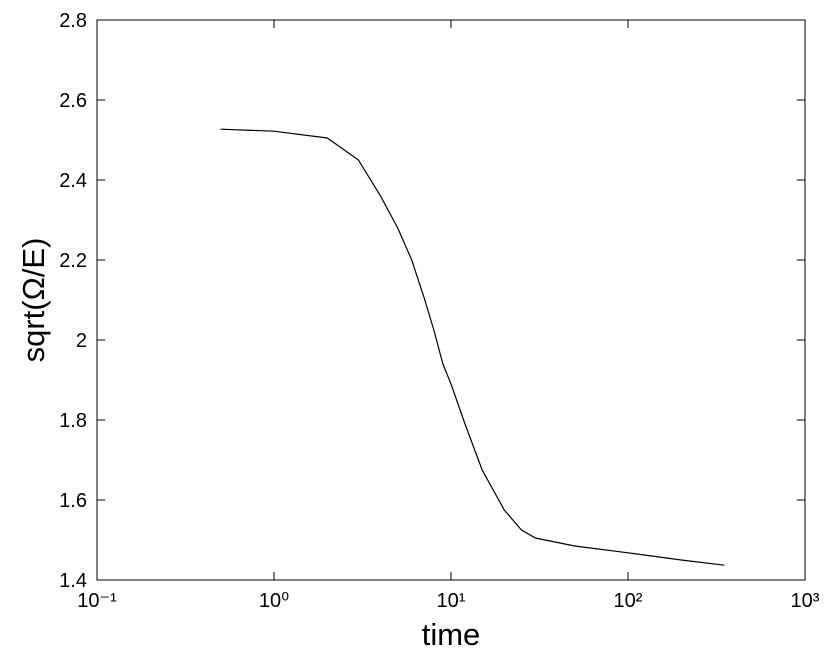 The height and width of the screenshot is (654, 830). What do you see at coordinates (805, 601) in the screenshot?
I see `x-tick-label: 10³` at bounding box center [805, 601].